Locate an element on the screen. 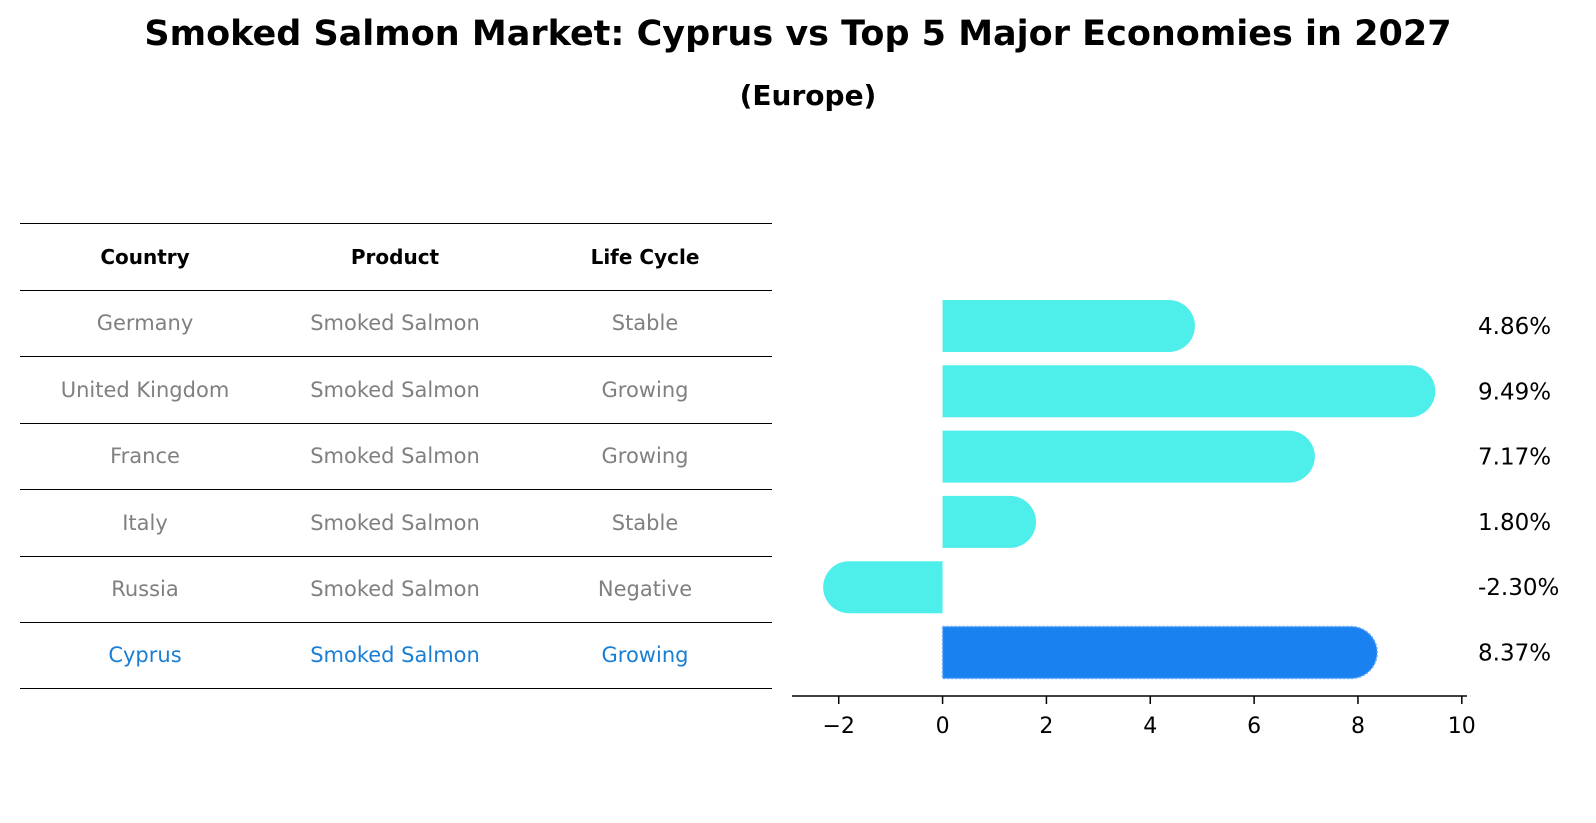 This screenshot has height=823, width=1596. life-cycle-cell: Negative is located at coordinates (645, 589).